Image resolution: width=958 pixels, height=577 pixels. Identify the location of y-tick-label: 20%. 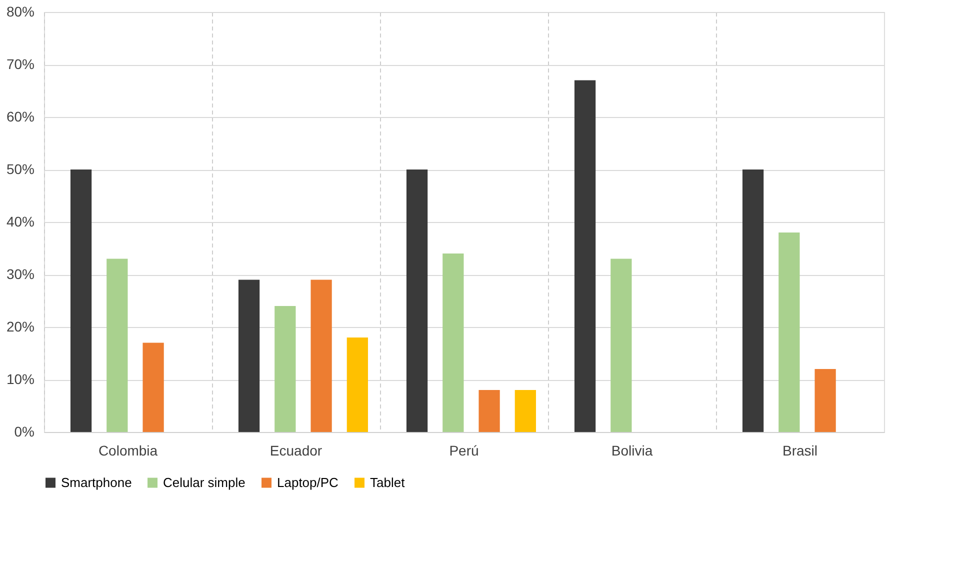
(20, 326).